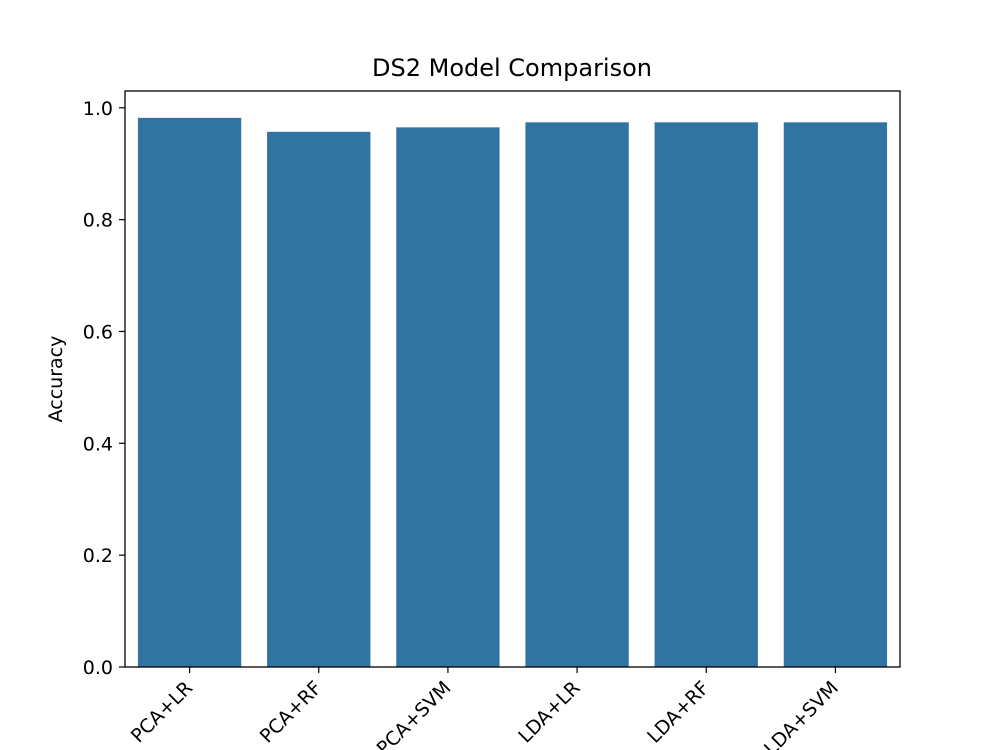  Describe the element at coordinates (98, 109) in the screenshot. I see `y-tick-label-5: 1.0` at that location.